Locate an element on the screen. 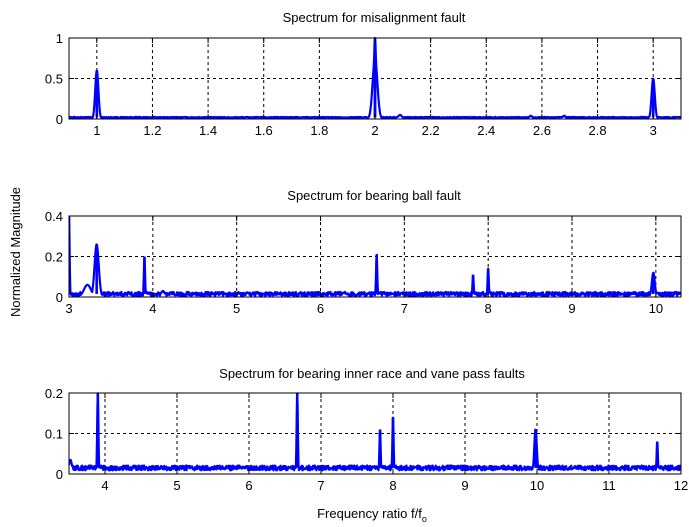  x-axis-label: Frequency ratio f/fo is located at coordinates (372, 515).